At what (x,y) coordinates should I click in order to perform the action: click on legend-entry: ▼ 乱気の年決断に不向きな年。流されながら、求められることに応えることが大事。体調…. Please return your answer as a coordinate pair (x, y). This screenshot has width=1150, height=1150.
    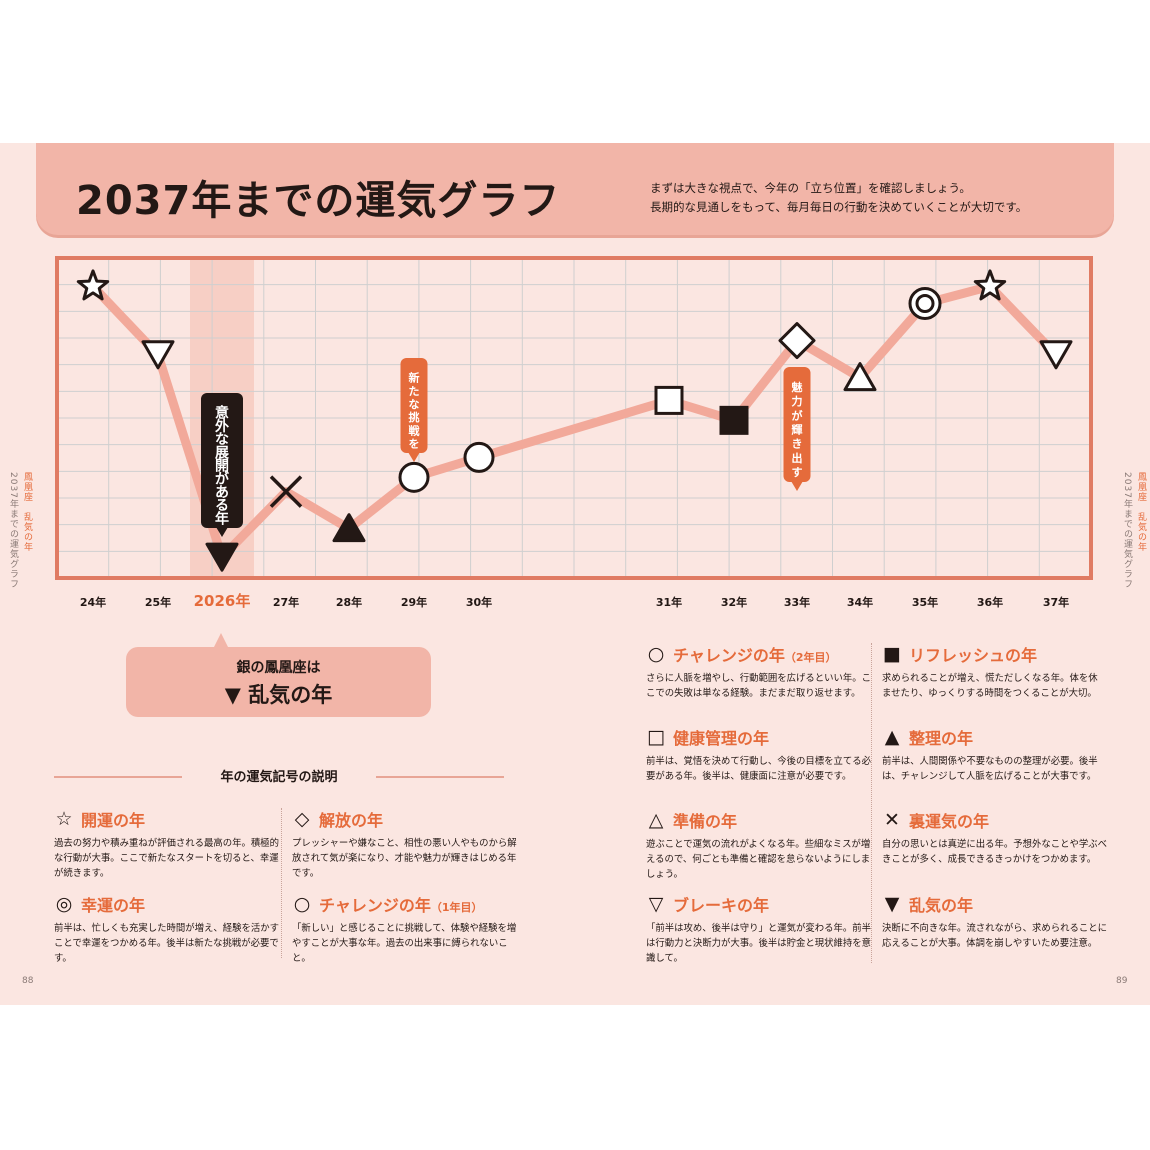
    Looking at the image, I should click on (994, 922).